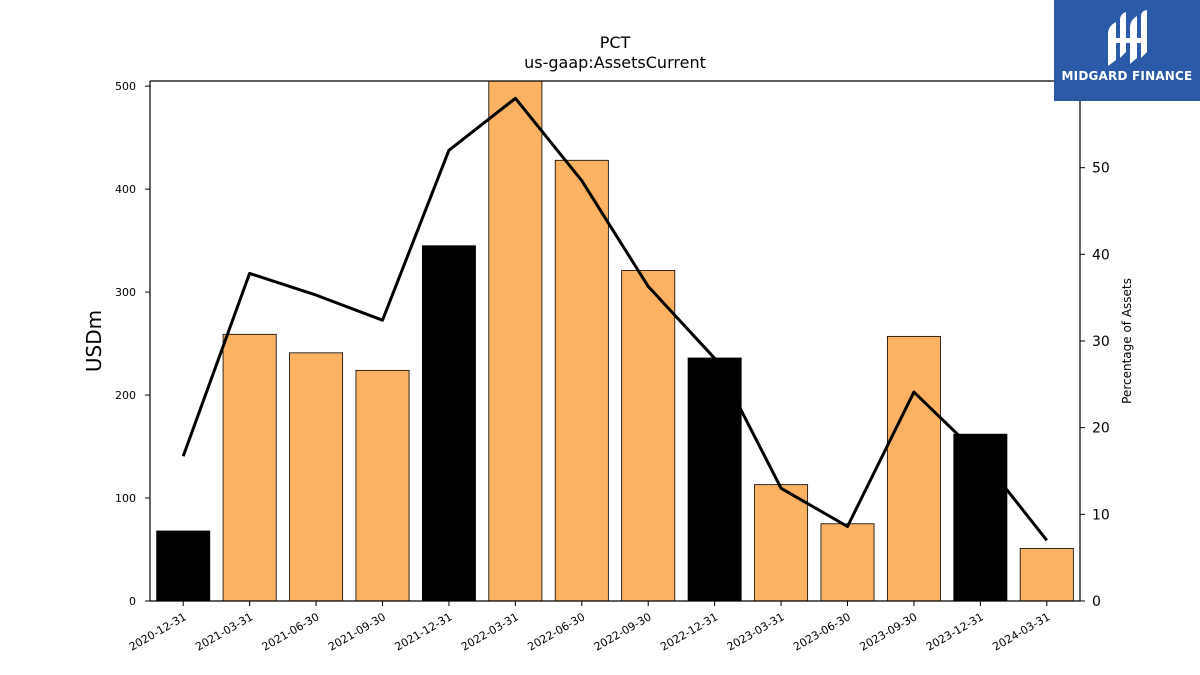  I want to click on x-tick-label: 2022-06-30, so click(556, 631).